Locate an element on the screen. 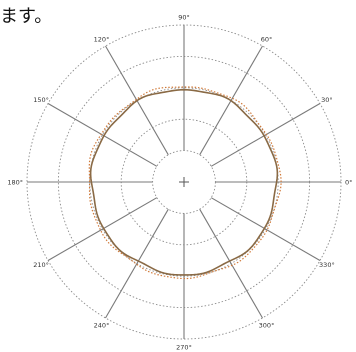 The height and width of the screenshot is (352, 356). angle-tick-label: 180° is located at coordinates (15, 183).